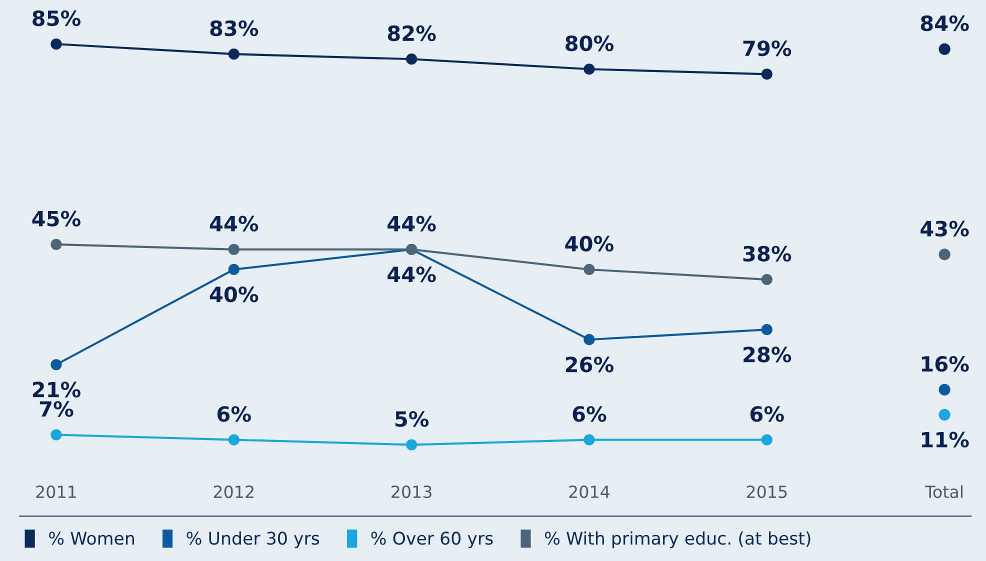 Image resolution: width=986 pixels, height=561 pixels. Describe the element at coordinates (412, 491) in the screenshot. I see `x-tick-label: 2013` at that location.